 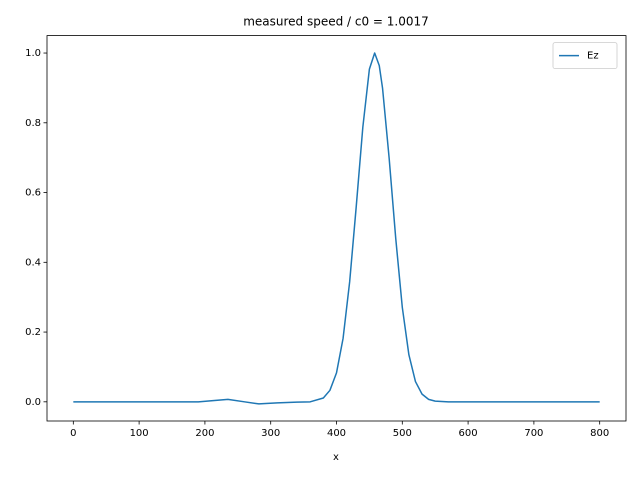 I want to click on x-tick-label: 100, so click(x=139, y=433).